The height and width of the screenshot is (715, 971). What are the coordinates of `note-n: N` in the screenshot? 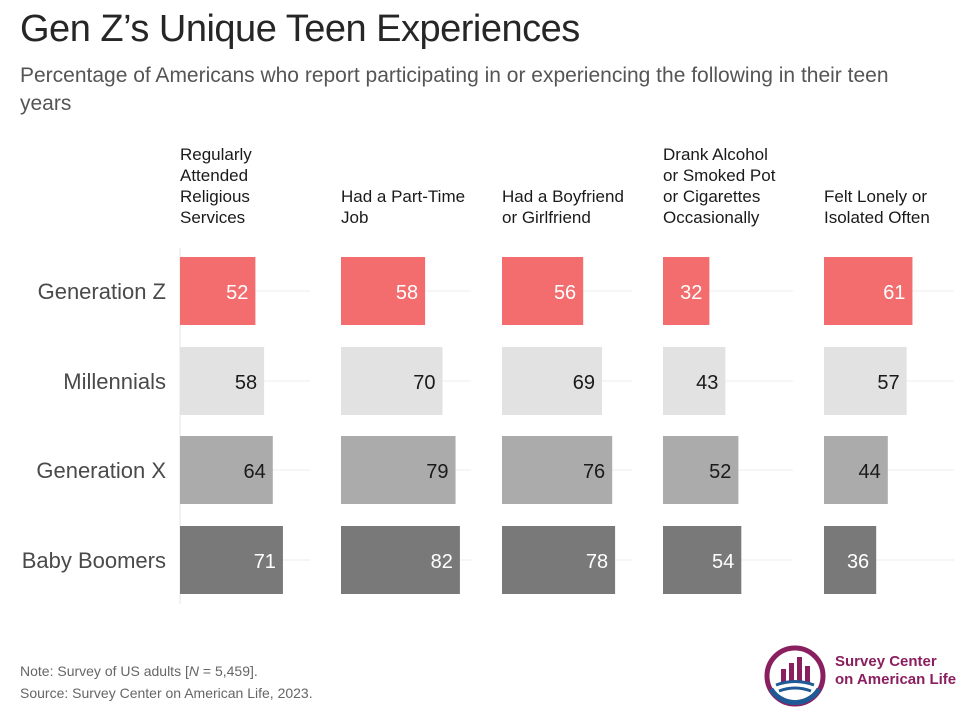 It's located at (193, 671).